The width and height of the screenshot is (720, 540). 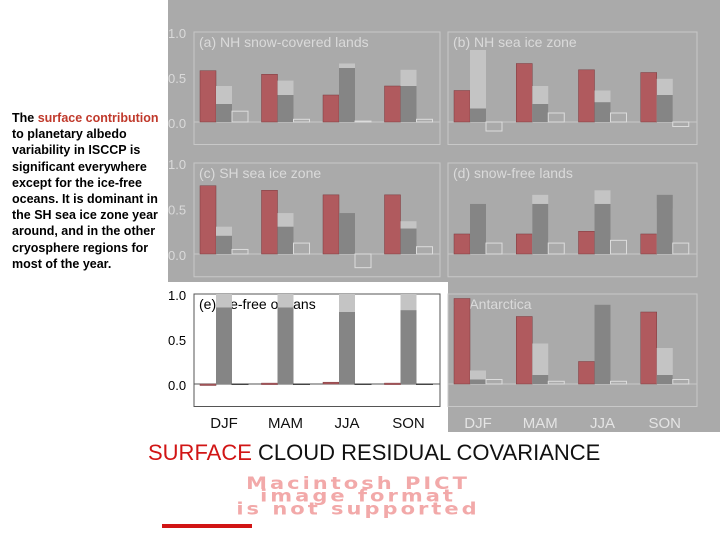 I want to click on description-before: The, so click(x=25, y=118).